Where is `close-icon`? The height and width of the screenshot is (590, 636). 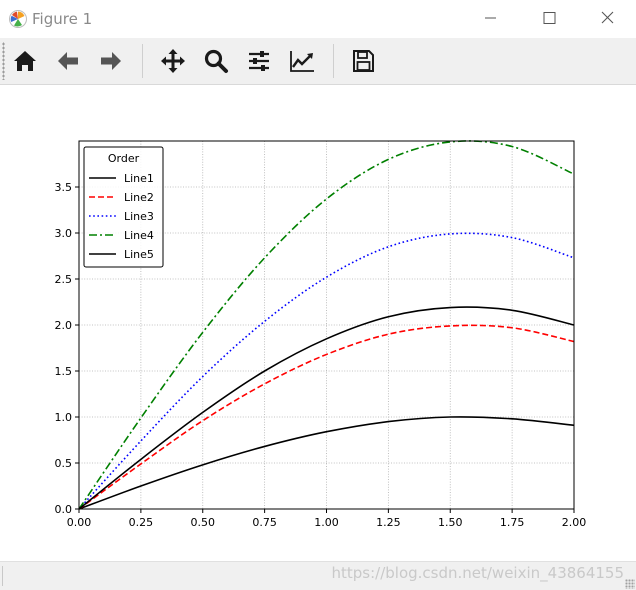 close-icon is located at coordinates (607, 17).